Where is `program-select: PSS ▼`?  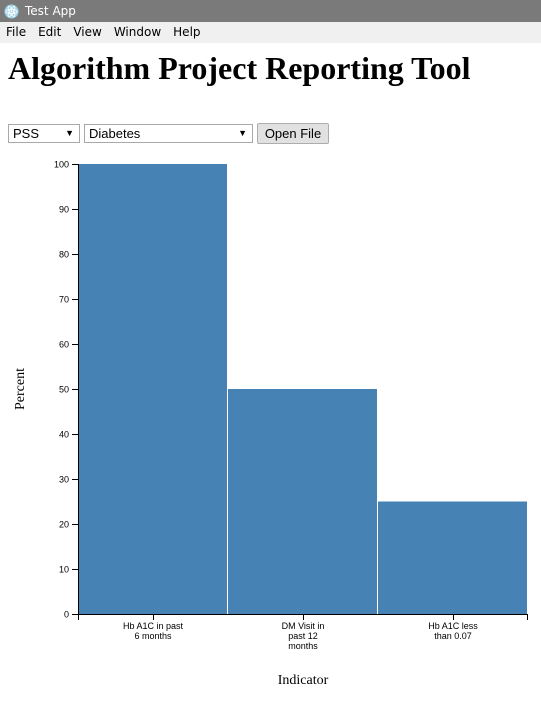 program-select: PSS ▼ is located at coordinates (44, 133).